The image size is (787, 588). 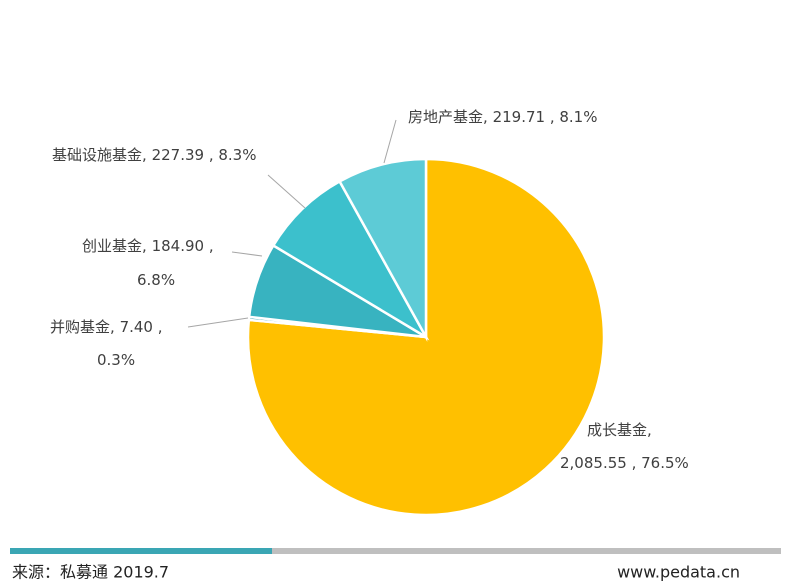 I want to click on label-name: 成长基金, so click(x=617, y=430).